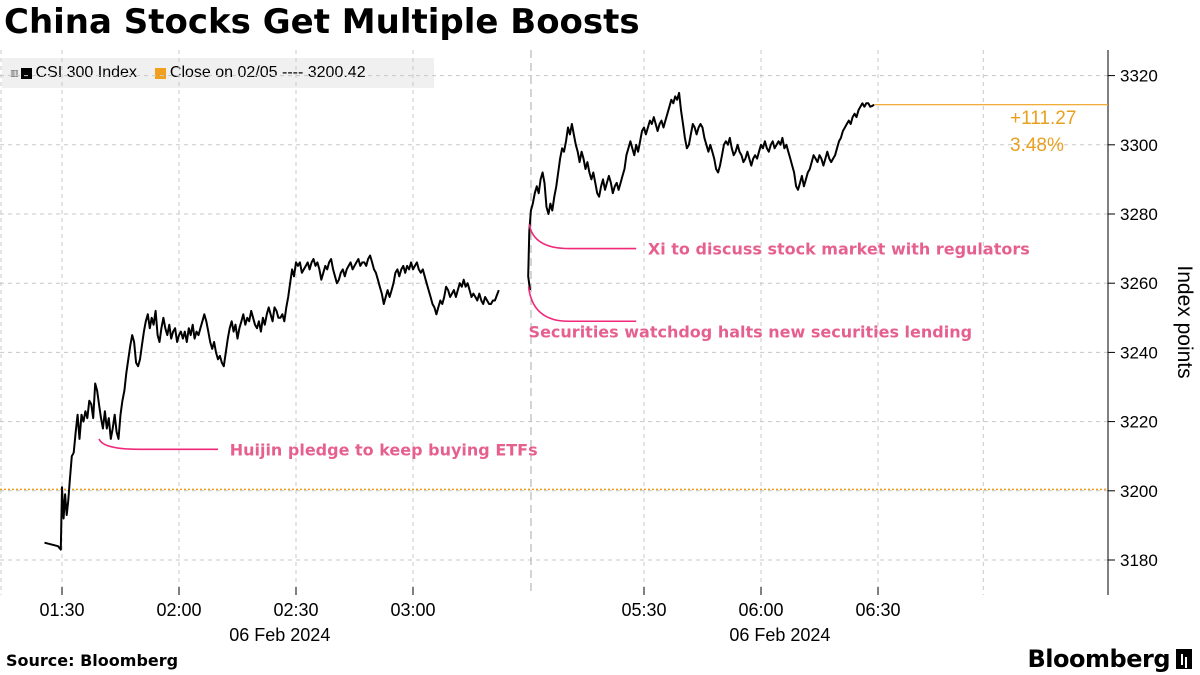  Describe the element at coordinates (1139, 283) in the screenshot. I see `y-tick-label: 3260` at that location.